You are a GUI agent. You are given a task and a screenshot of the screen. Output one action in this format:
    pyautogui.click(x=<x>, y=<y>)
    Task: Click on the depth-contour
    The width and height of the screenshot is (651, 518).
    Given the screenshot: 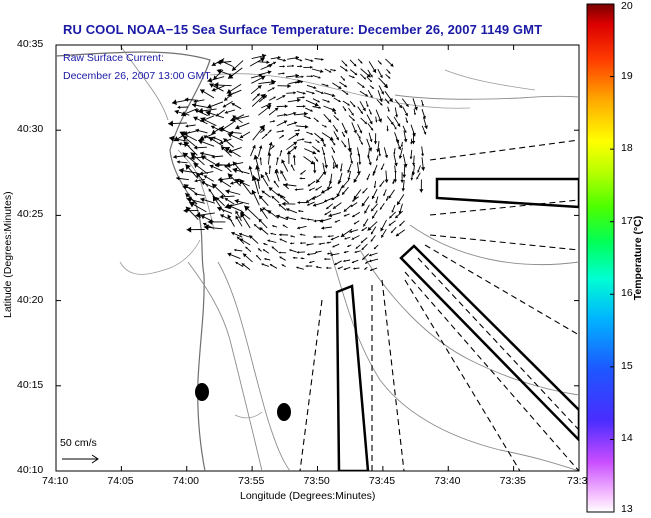 What is the action you would take?
    pyautogui.click(x=248, y=415)
    